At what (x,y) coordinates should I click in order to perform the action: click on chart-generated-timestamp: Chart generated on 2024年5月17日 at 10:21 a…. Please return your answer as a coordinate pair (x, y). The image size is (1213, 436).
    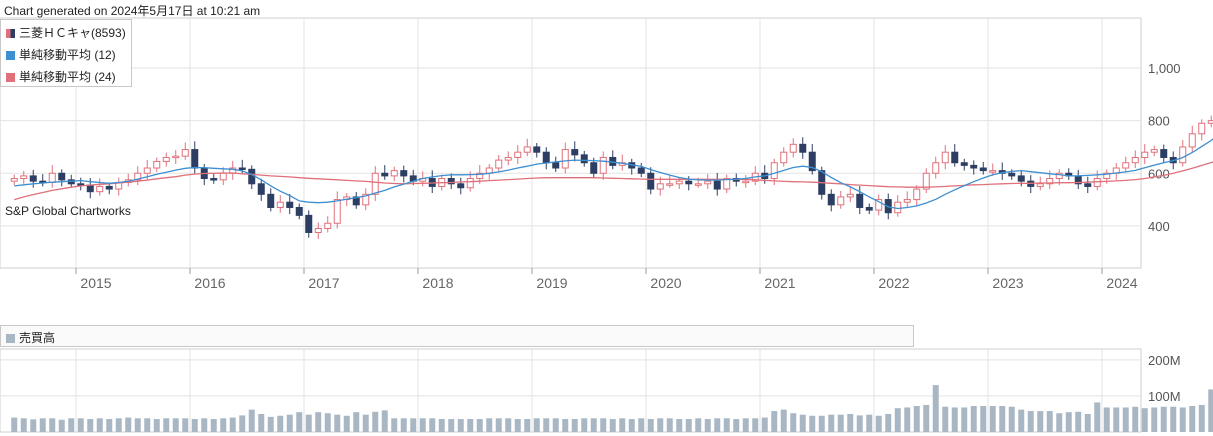
    Looking at the image, I should click on (132, 11).